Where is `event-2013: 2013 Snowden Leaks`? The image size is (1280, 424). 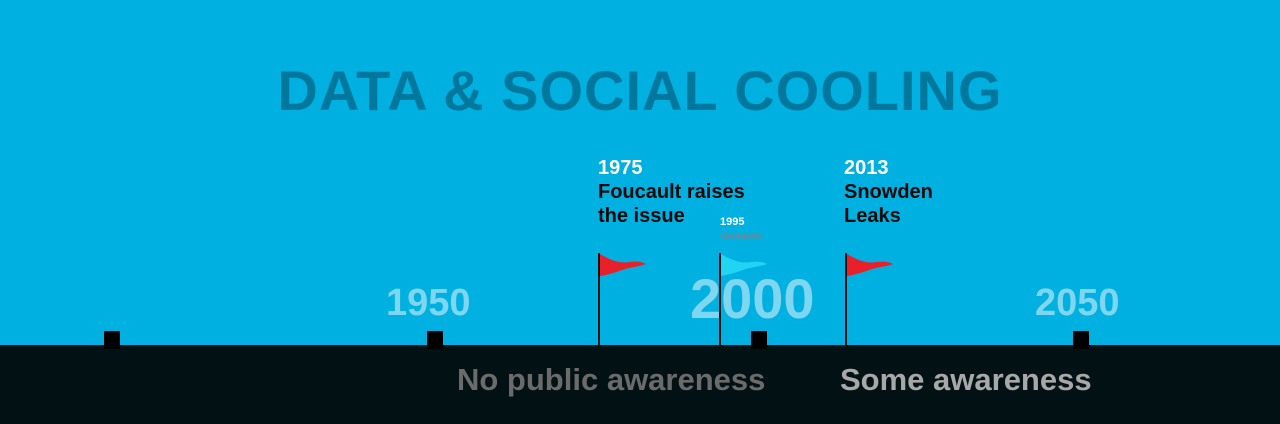
event-2013: 2013 Snowden Leaks is located at coordinates (888, 192).